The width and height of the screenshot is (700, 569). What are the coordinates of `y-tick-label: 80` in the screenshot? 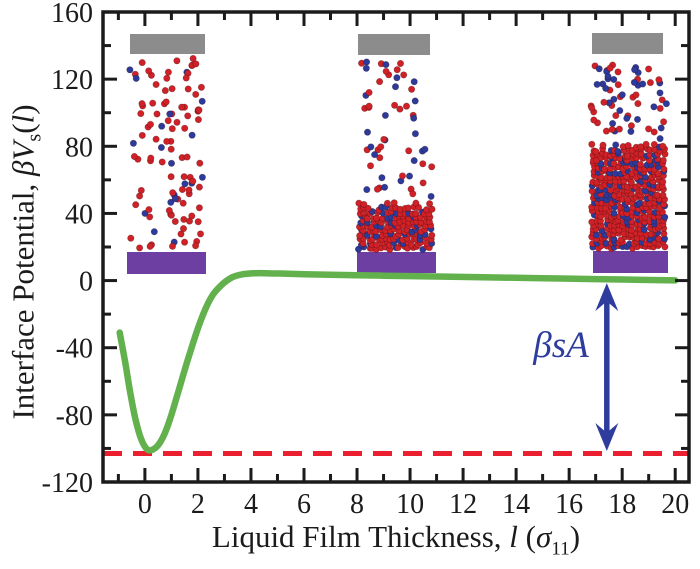 It's located at (79, 147).